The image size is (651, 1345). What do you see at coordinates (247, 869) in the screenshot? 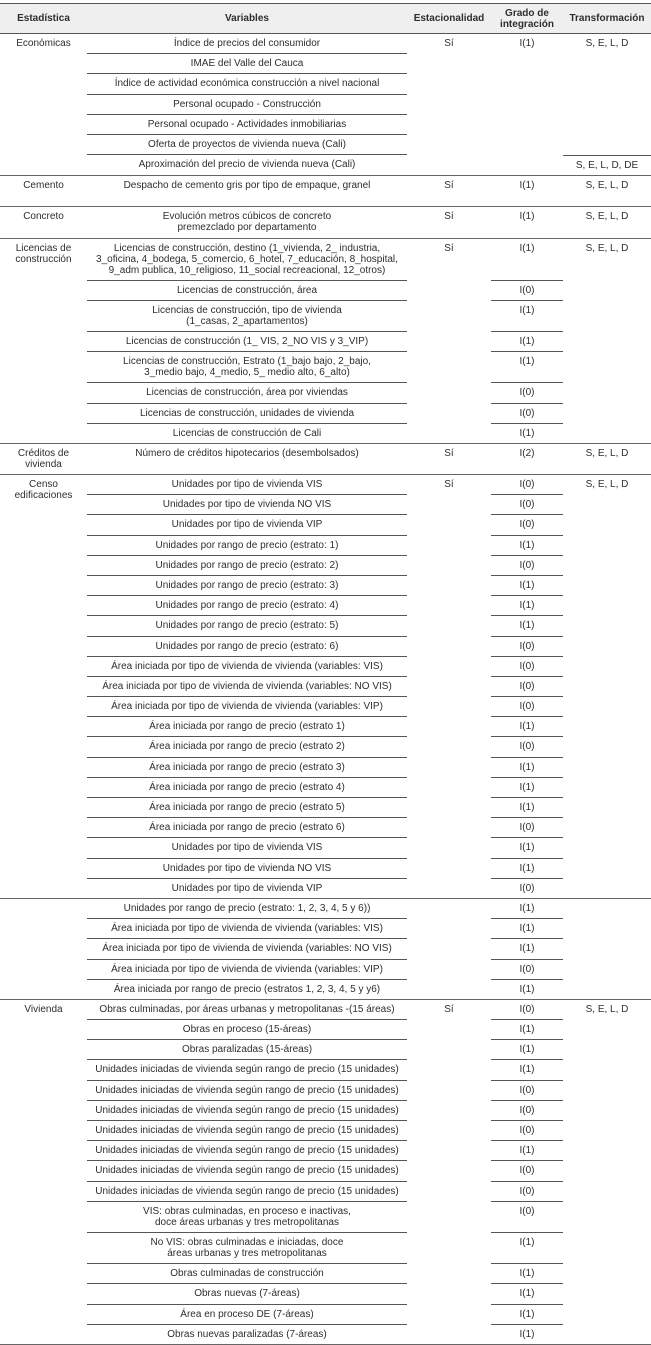
I see `variable-cell: Unidades por tipo de vivienda NO VIS` at bounding box center [247, 869].